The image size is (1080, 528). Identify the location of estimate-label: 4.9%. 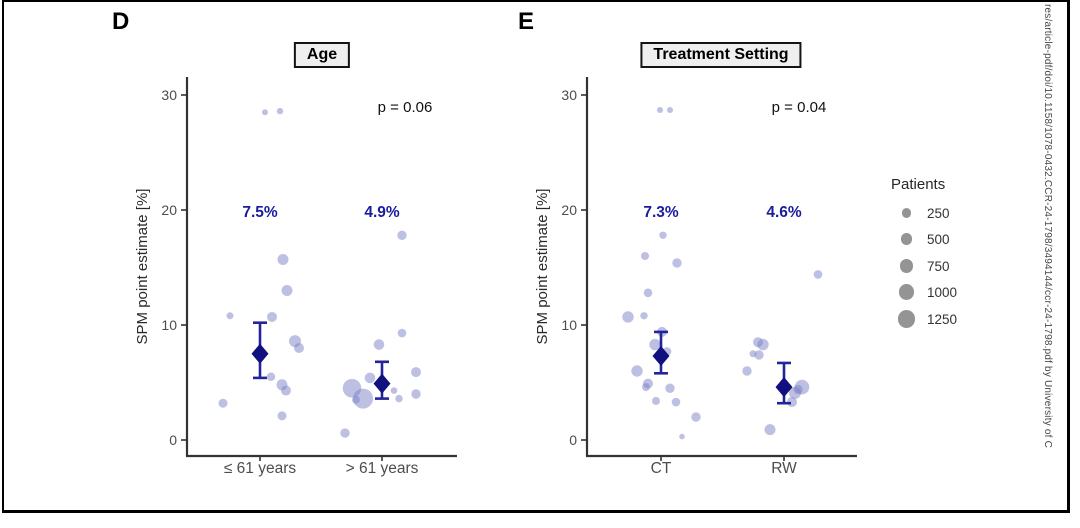
(382, 212).